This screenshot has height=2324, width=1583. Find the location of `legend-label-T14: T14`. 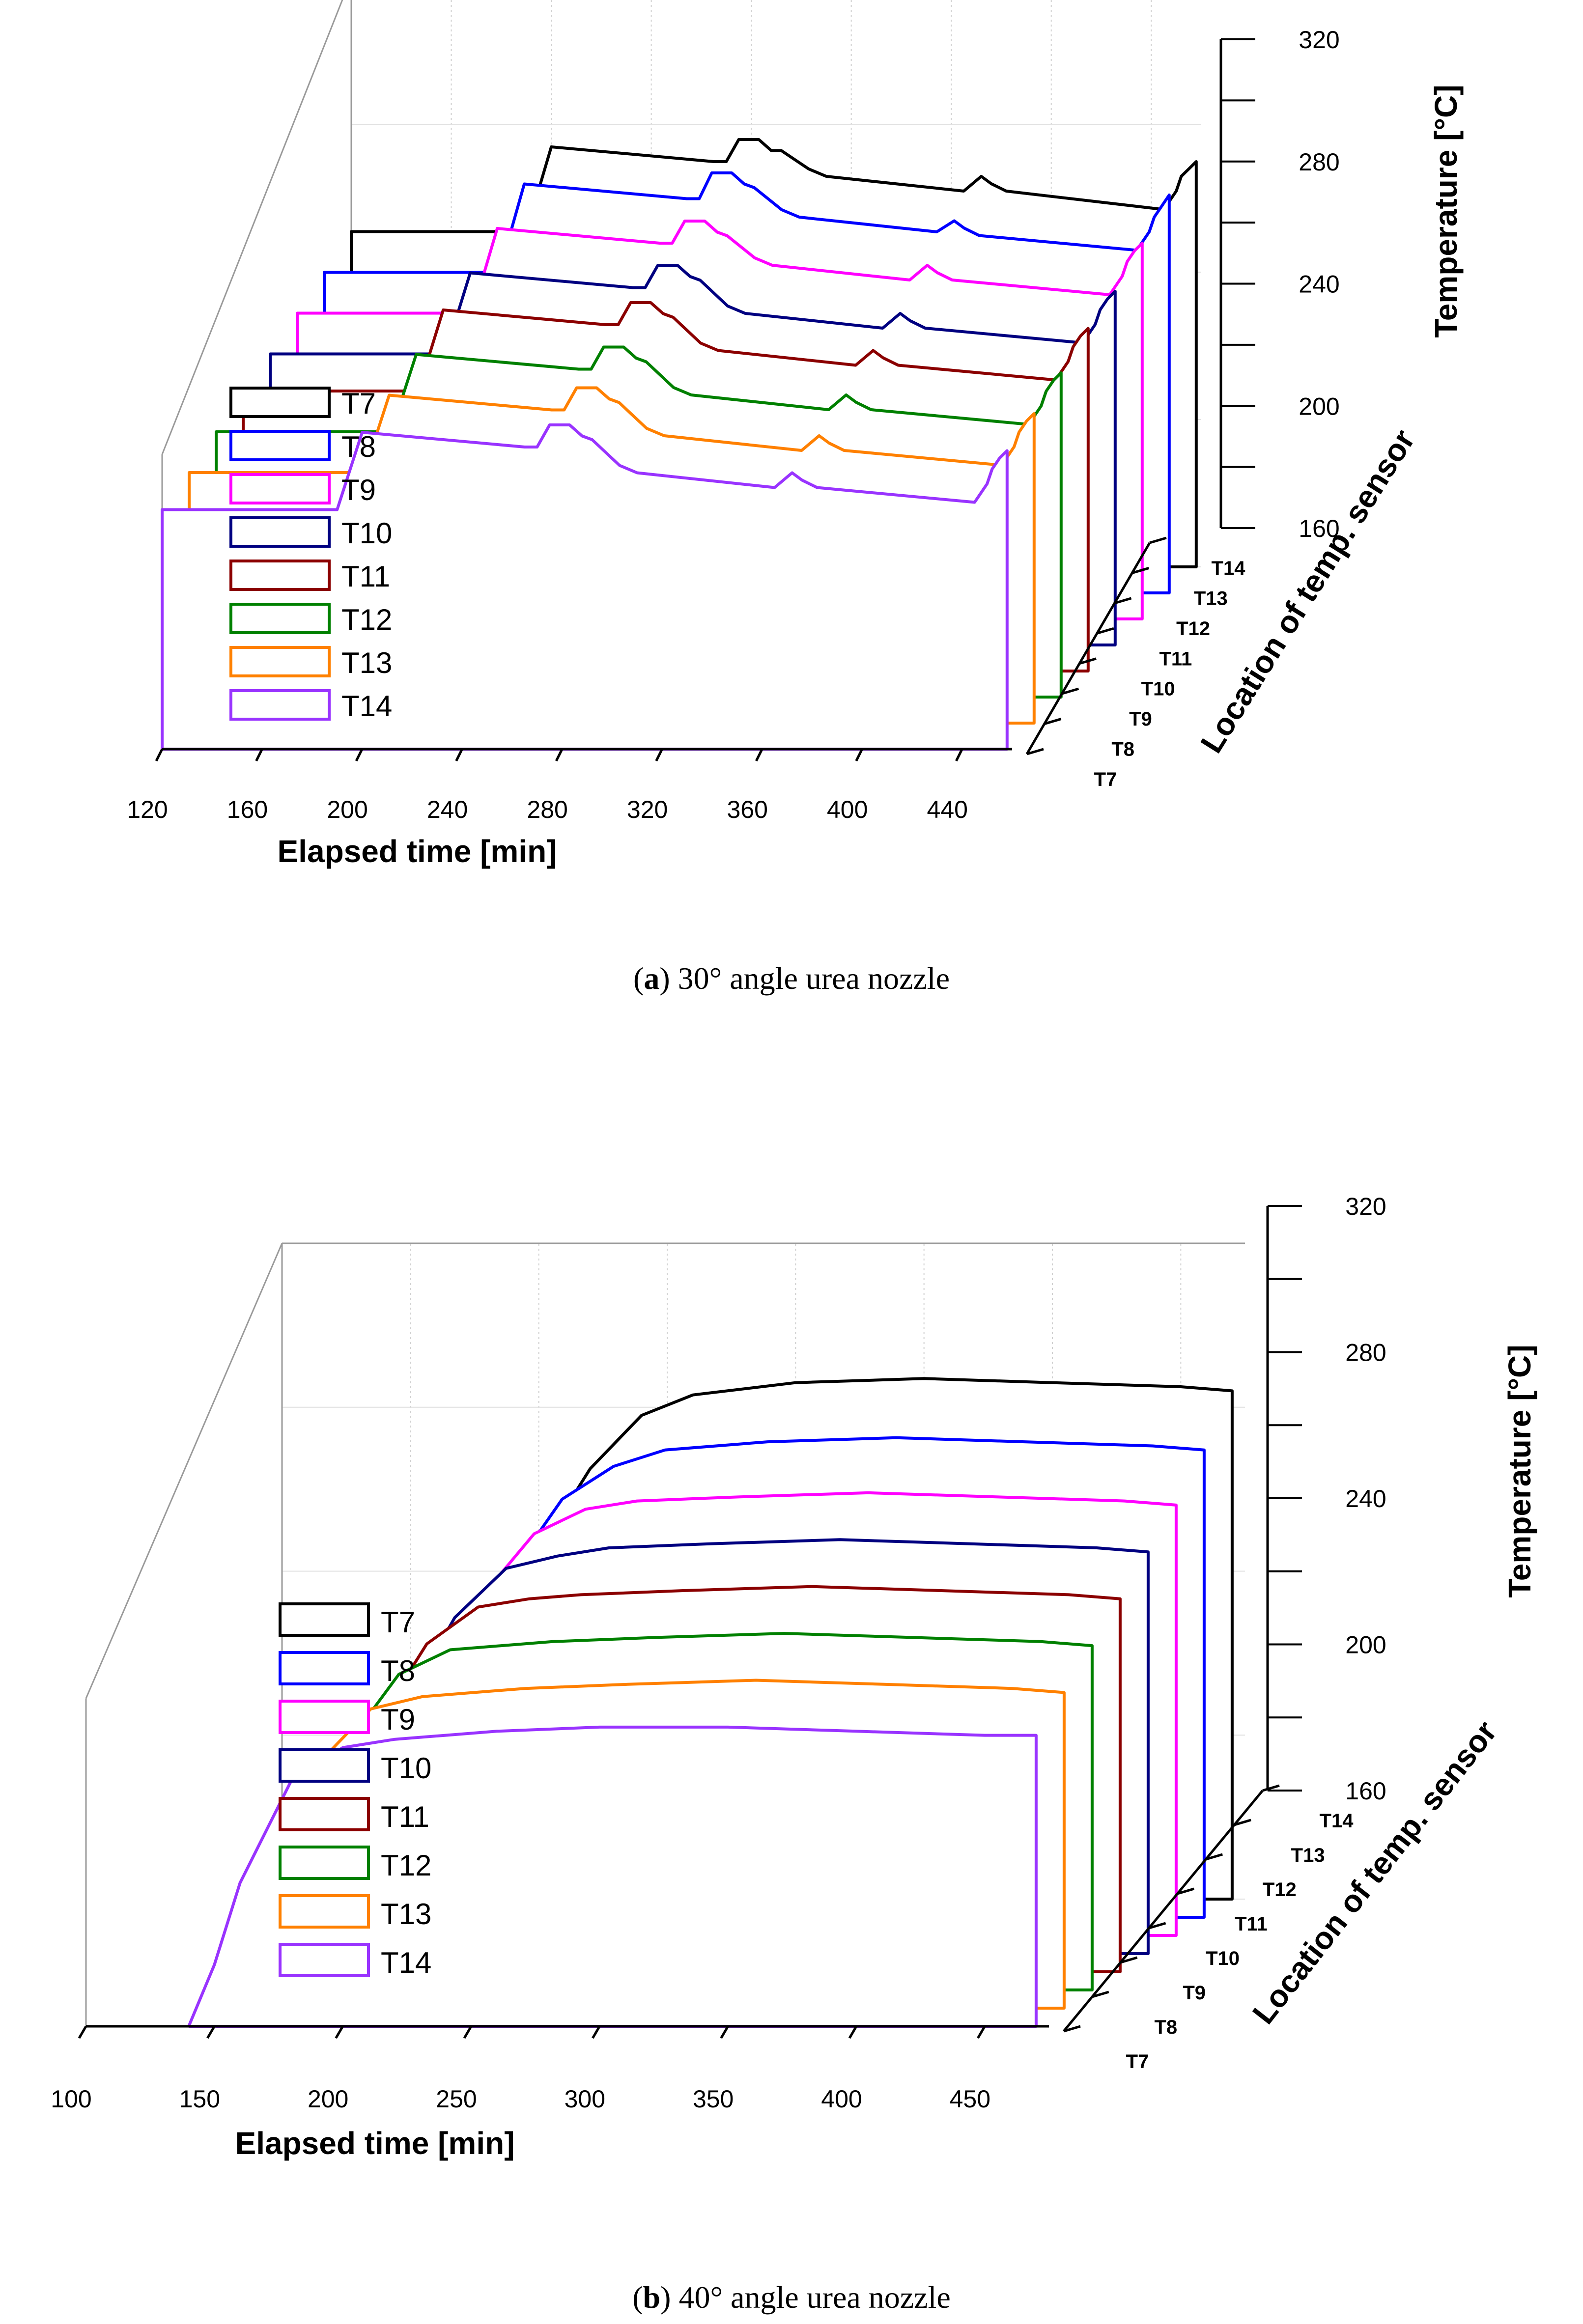

legend-label-T14: T14 is located at coordinates (406, 1962).